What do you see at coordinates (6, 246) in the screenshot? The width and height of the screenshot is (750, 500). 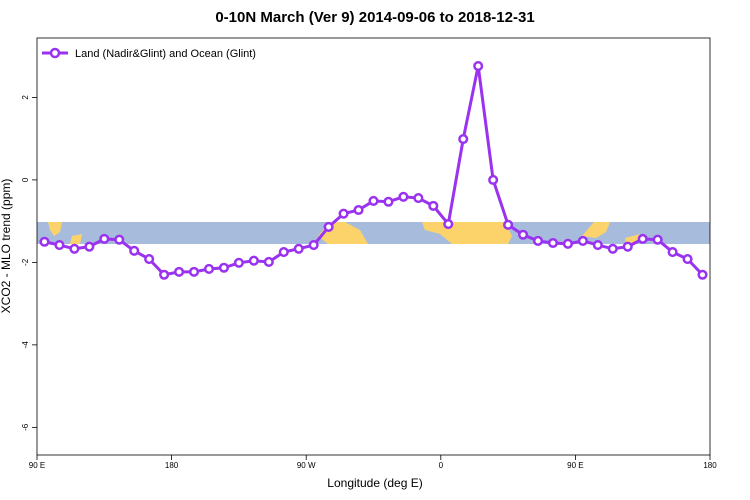 I see `y-axis-label: XCO2 - MLO trend (ppm)` at bounding box center [6, 246].